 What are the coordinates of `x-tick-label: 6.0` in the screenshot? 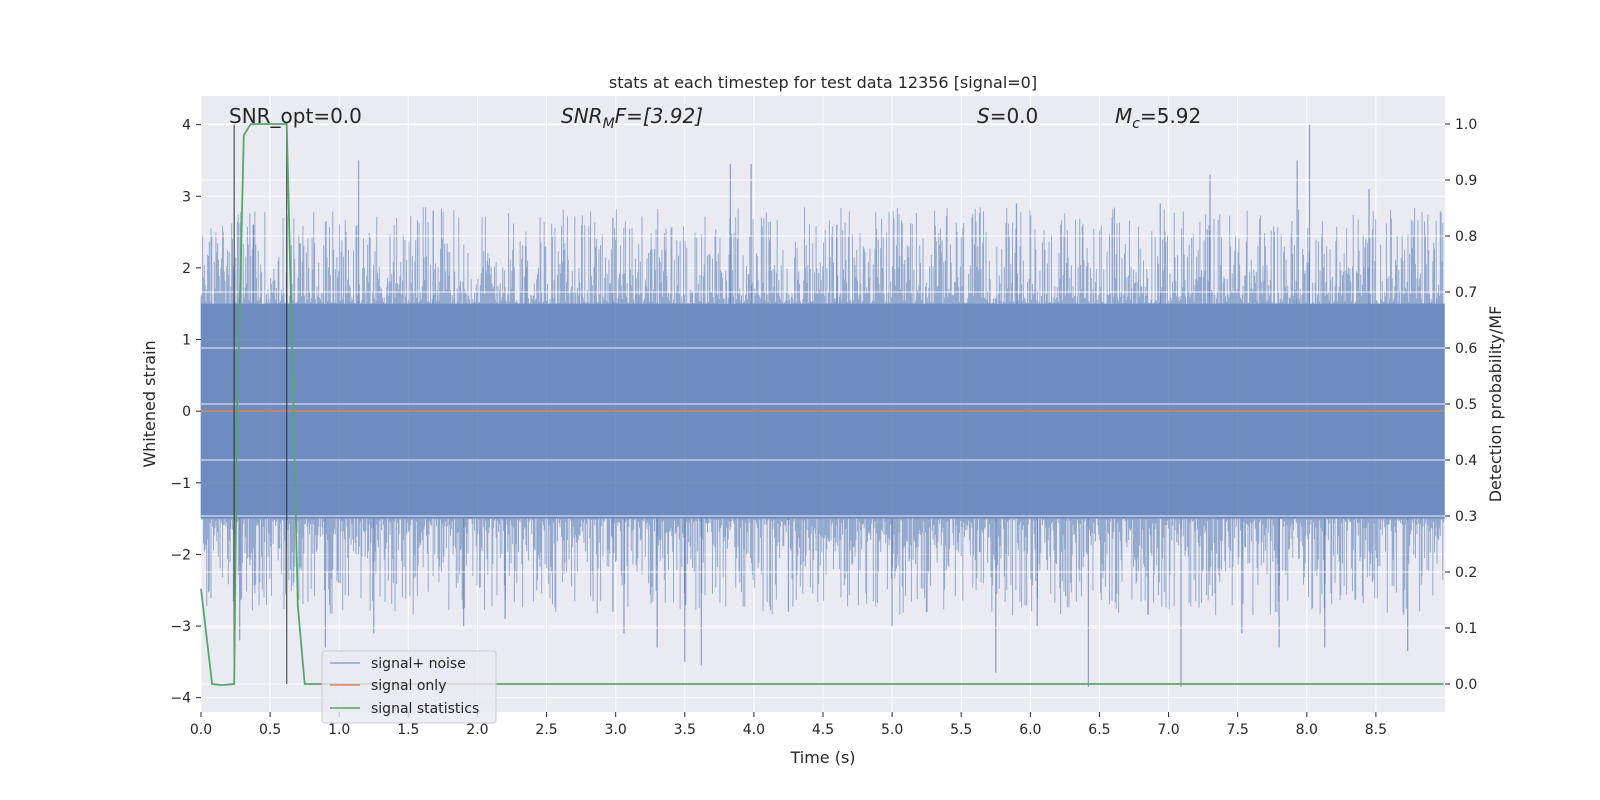 It's located at (1030, 730).